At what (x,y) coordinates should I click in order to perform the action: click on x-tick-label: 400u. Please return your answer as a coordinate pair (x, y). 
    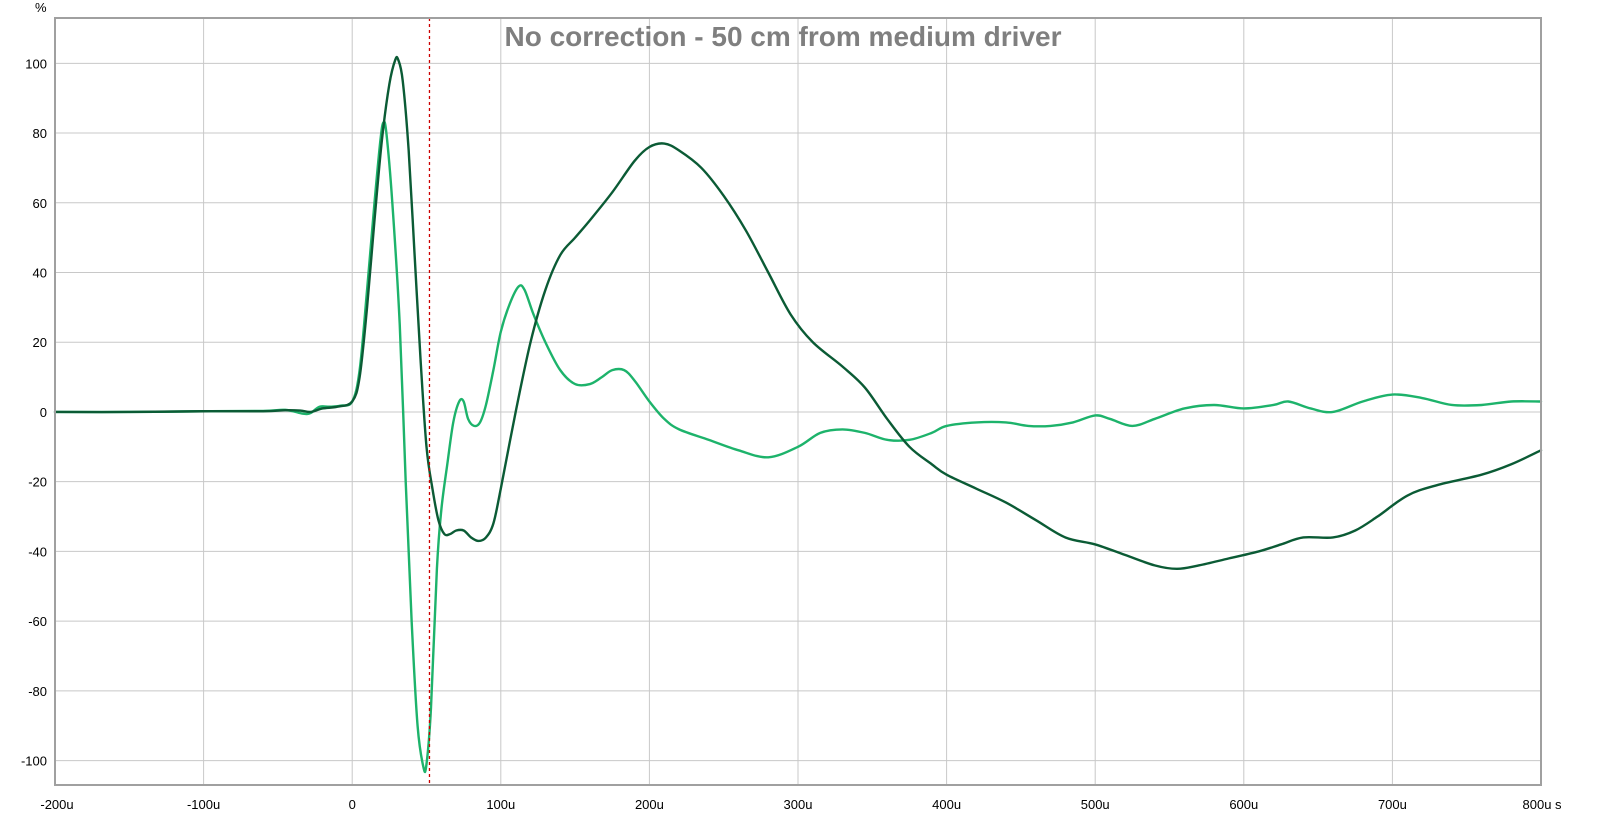
    Looking at the image, I should click on (946, 804).